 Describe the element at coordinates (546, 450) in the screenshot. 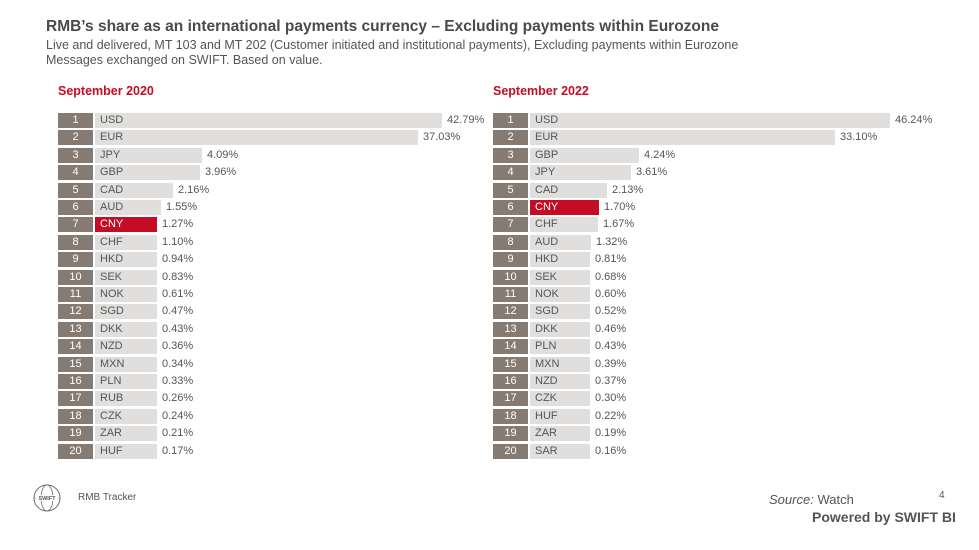

I see `currency-label: SAR` at that location.